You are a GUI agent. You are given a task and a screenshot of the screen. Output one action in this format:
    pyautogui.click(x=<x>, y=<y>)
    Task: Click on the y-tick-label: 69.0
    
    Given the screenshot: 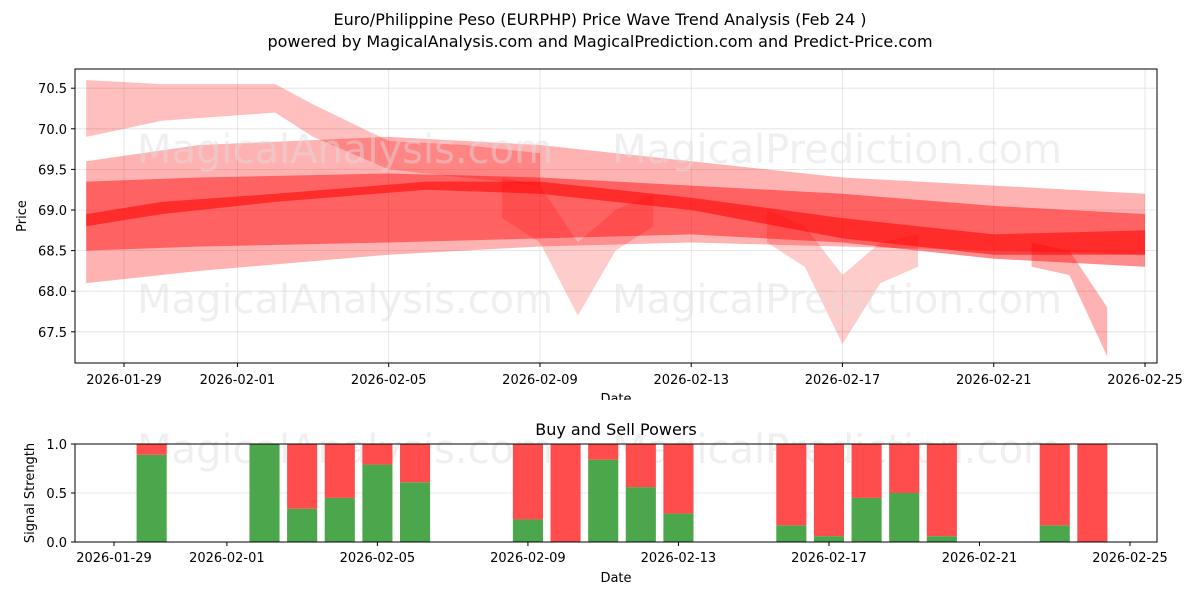 What is the action you would take?
    pyautogui.click(x=52, y=211)
    